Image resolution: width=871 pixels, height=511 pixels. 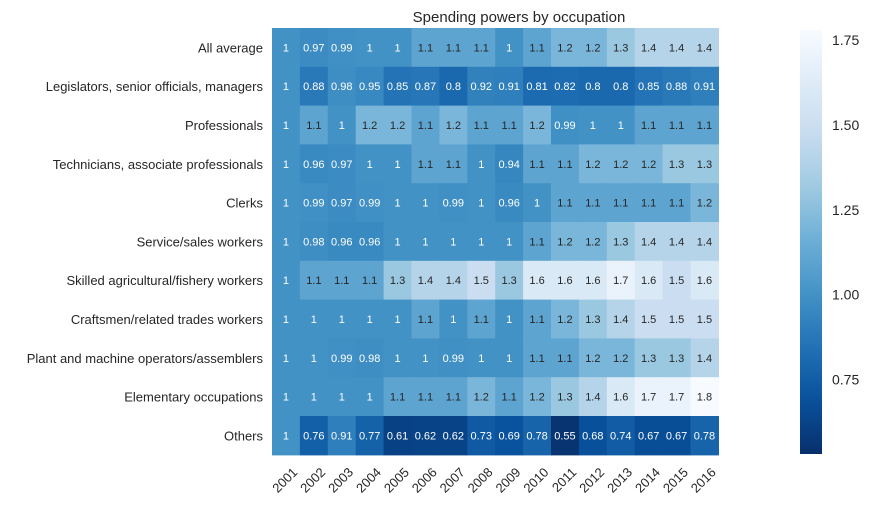 I want to click on column-label: 2016, so click(x=703, y=480).